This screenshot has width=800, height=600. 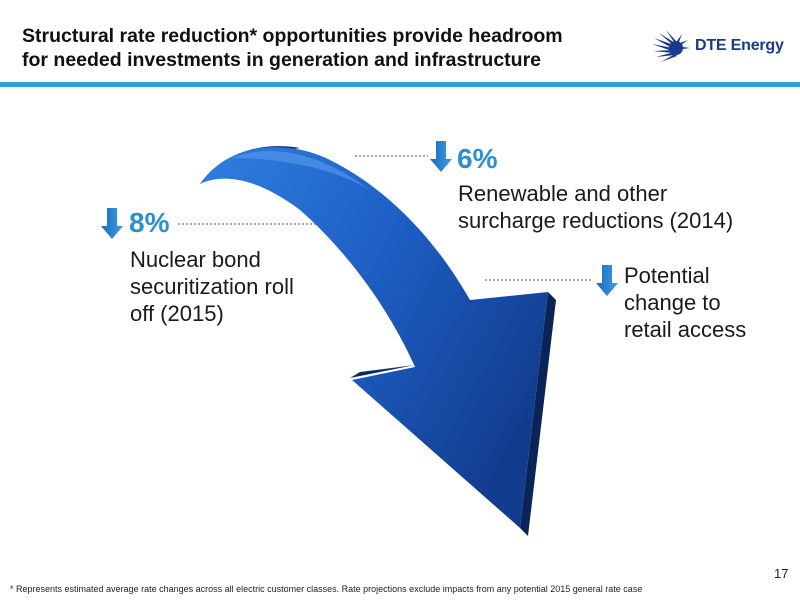 What do you see at coordinates (671, 46) in the screenshot?
I see `dte-sun-icon` at bounding box center [671, 46].